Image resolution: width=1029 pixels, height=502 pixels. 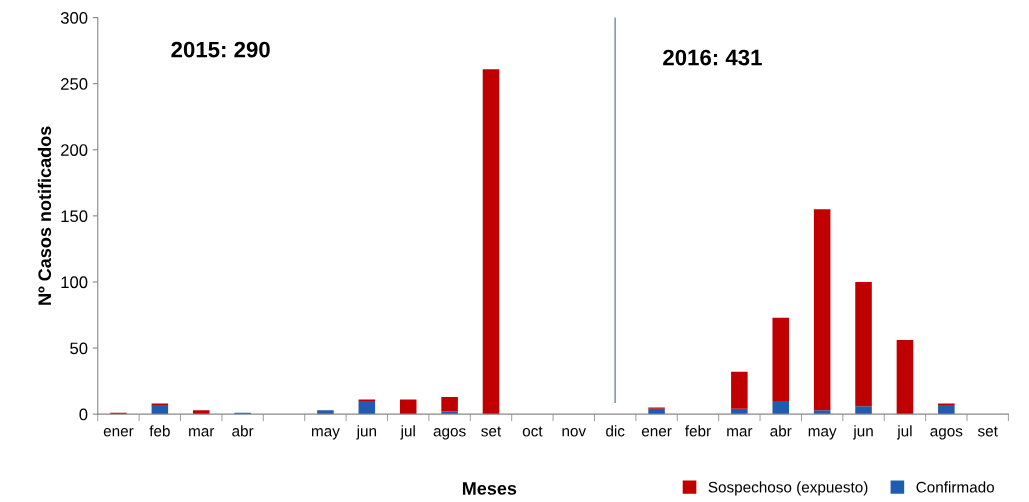 I want to click on x-tick-label: dic, so click(x=615, y=431).